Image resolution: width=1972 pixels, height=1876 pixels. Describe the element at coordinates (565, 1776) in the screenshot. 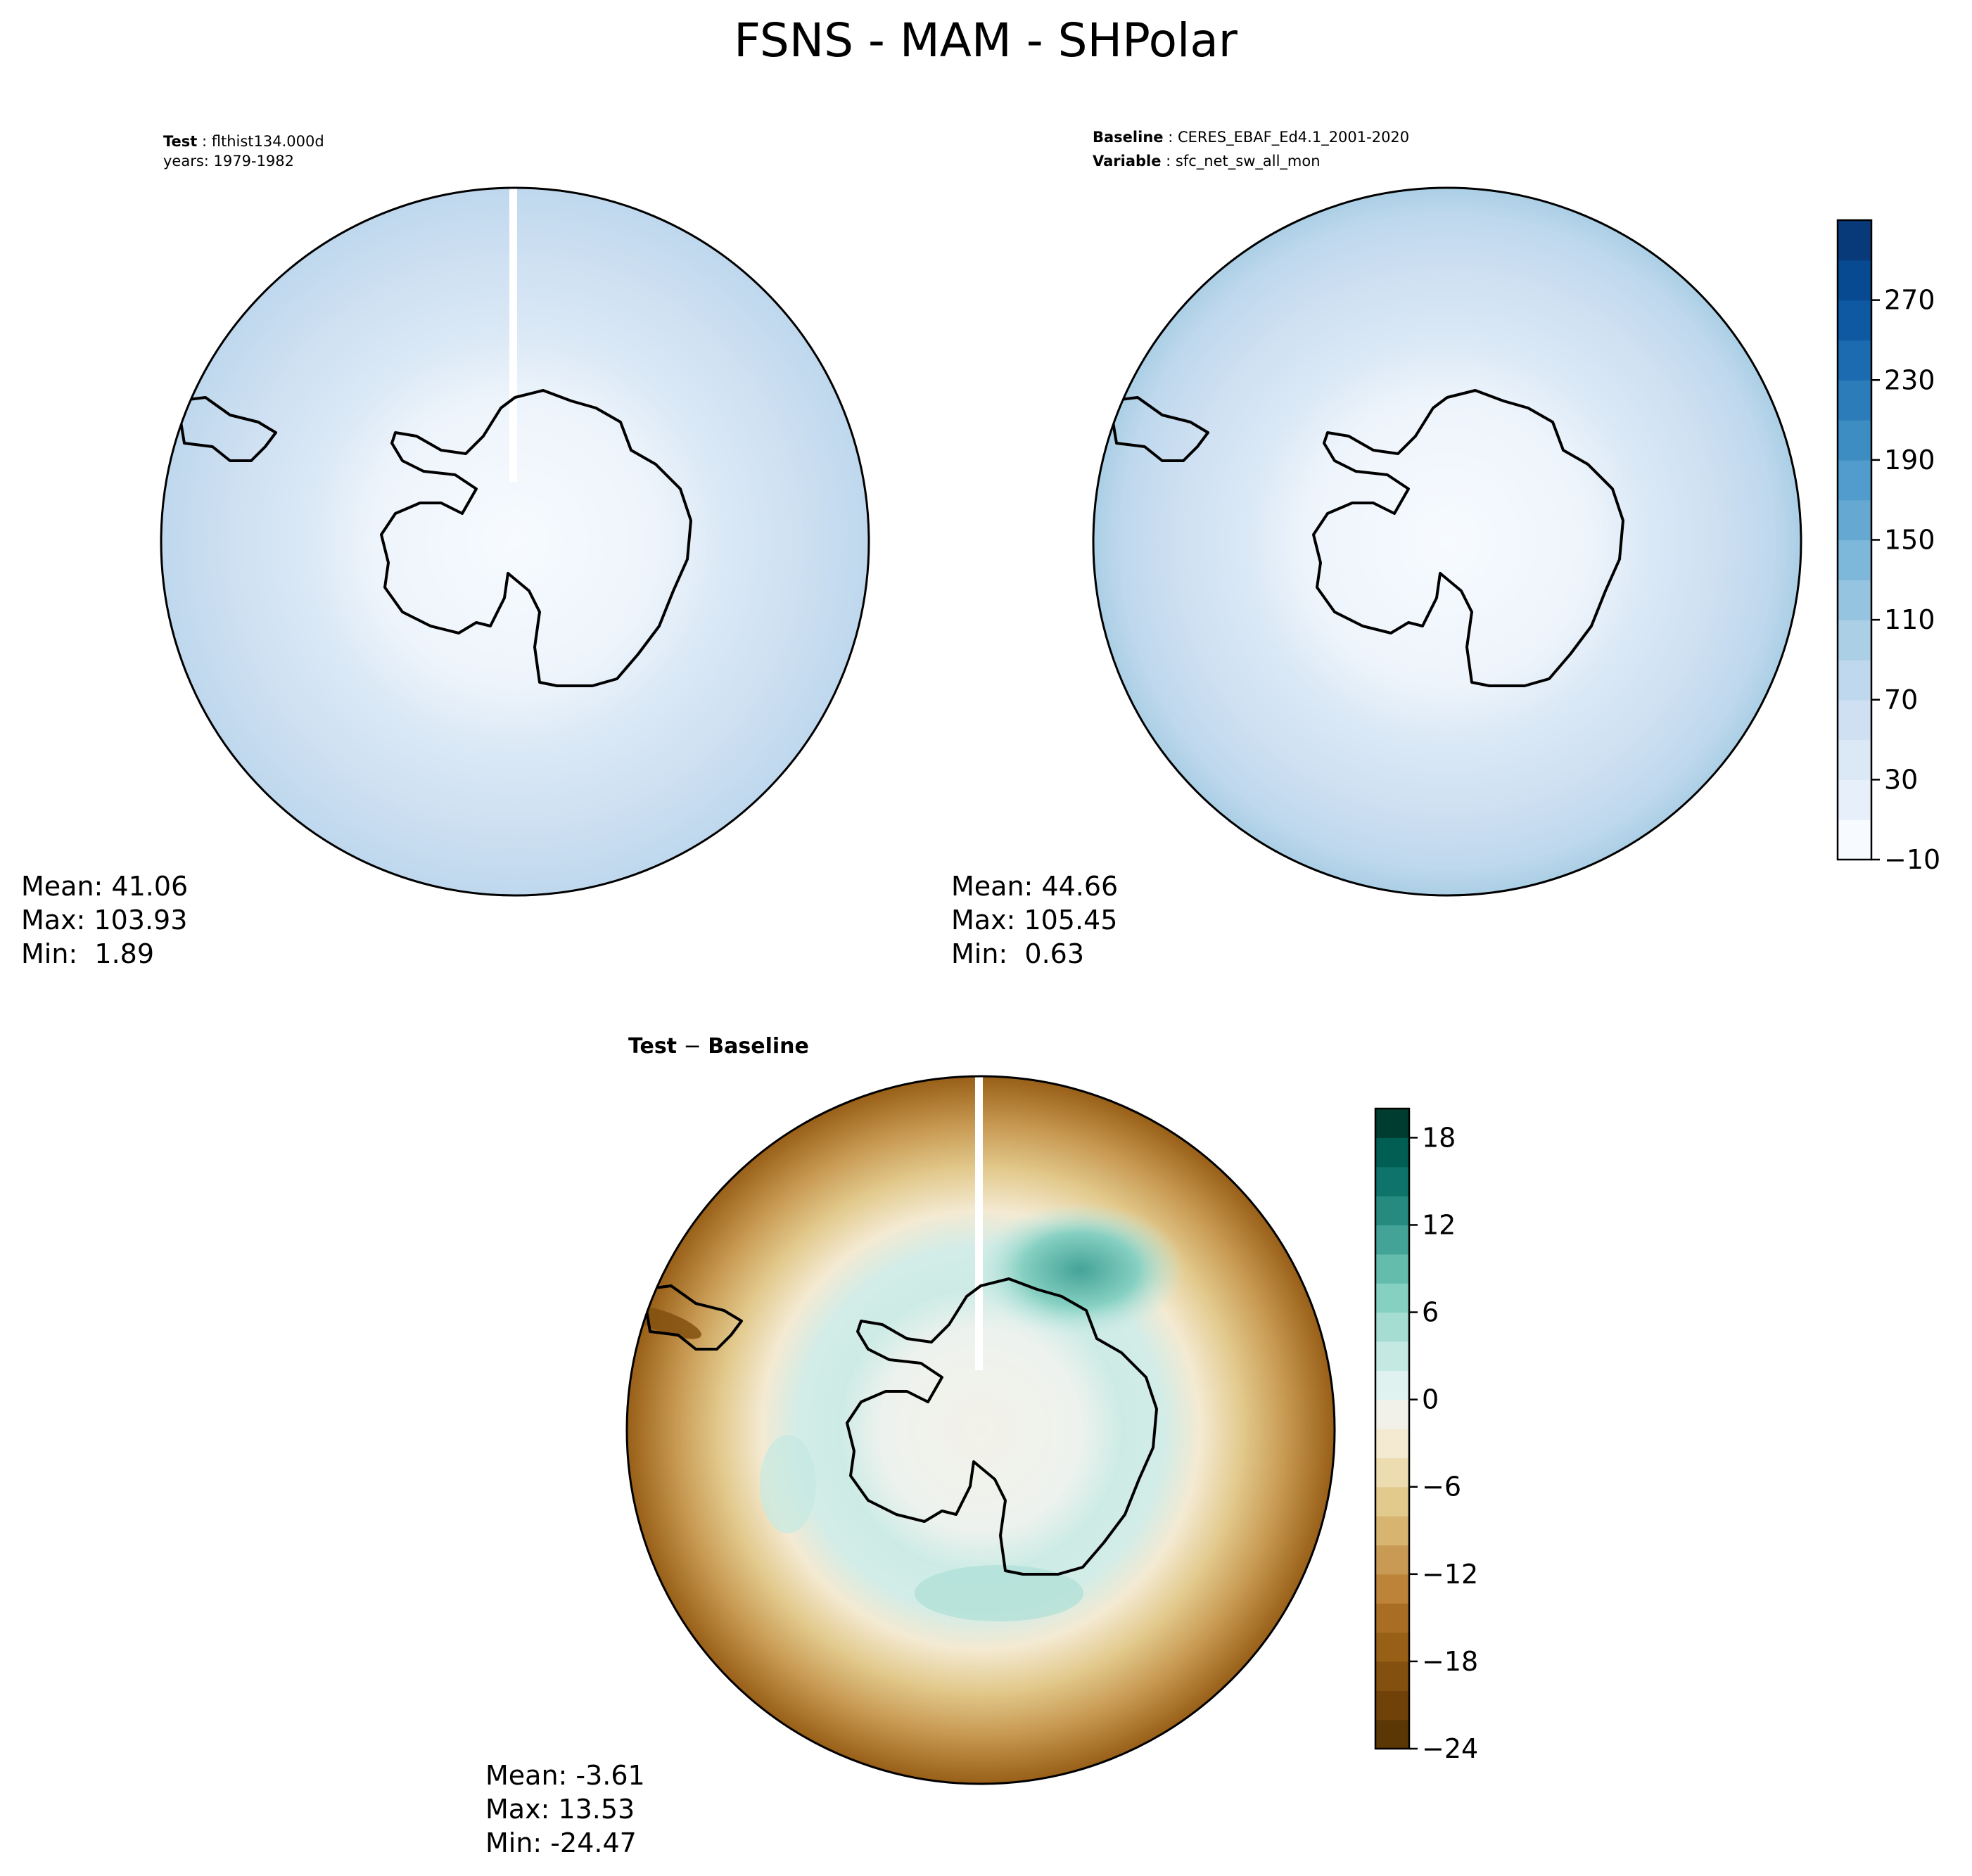

I see `diff-mean: Mean: -3.61` at that location.